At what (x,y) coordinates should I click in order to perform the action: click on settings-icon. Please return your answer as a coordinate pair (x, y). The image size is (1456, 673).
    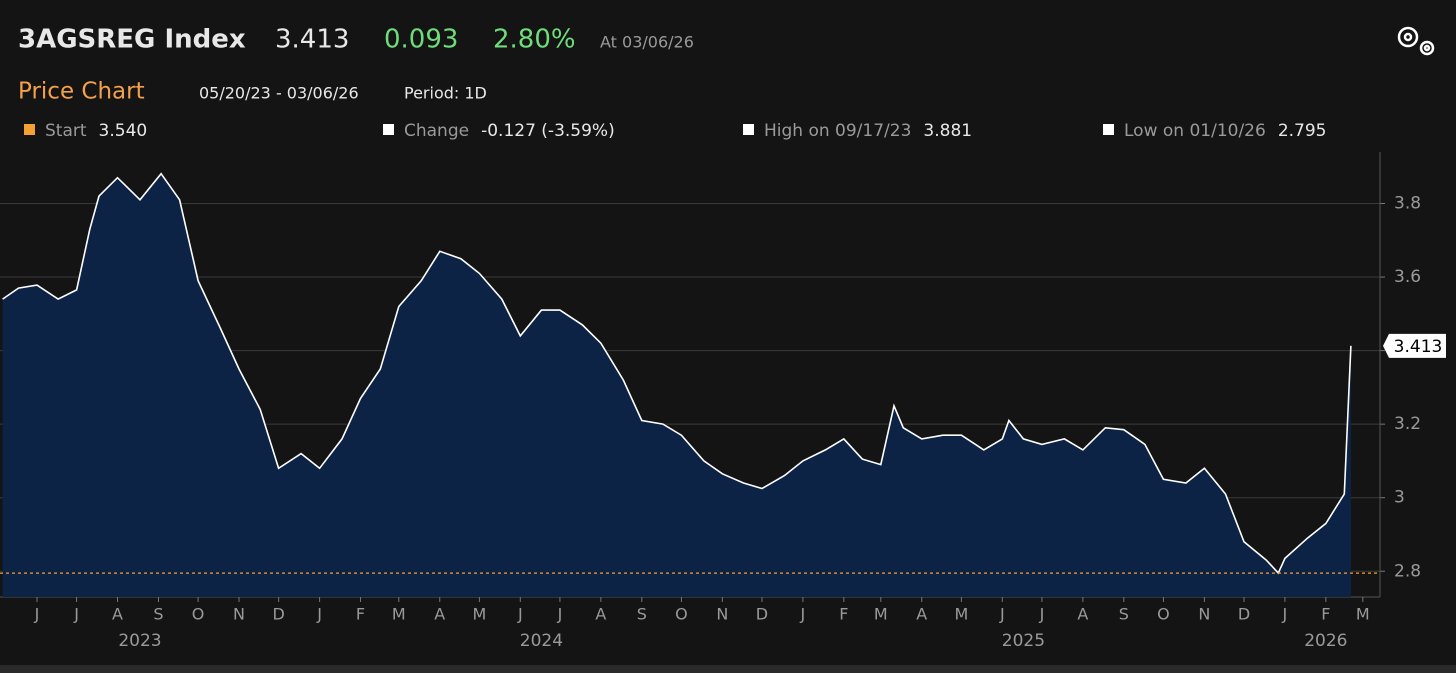
    Looking at the image, I should click on (1416, 41).